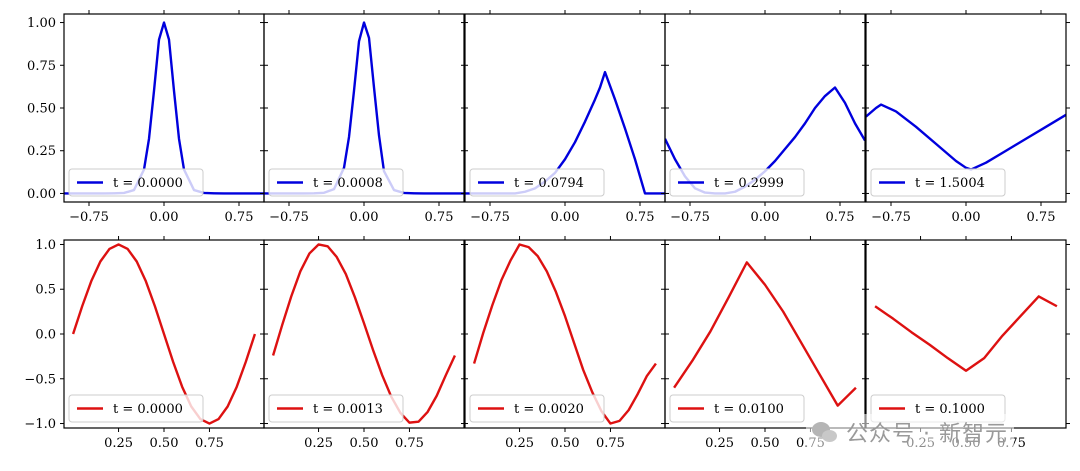 Image resolution: width=1080 pixels, height=471 pixels. I want to click on axes-frame, so click(966, 108).